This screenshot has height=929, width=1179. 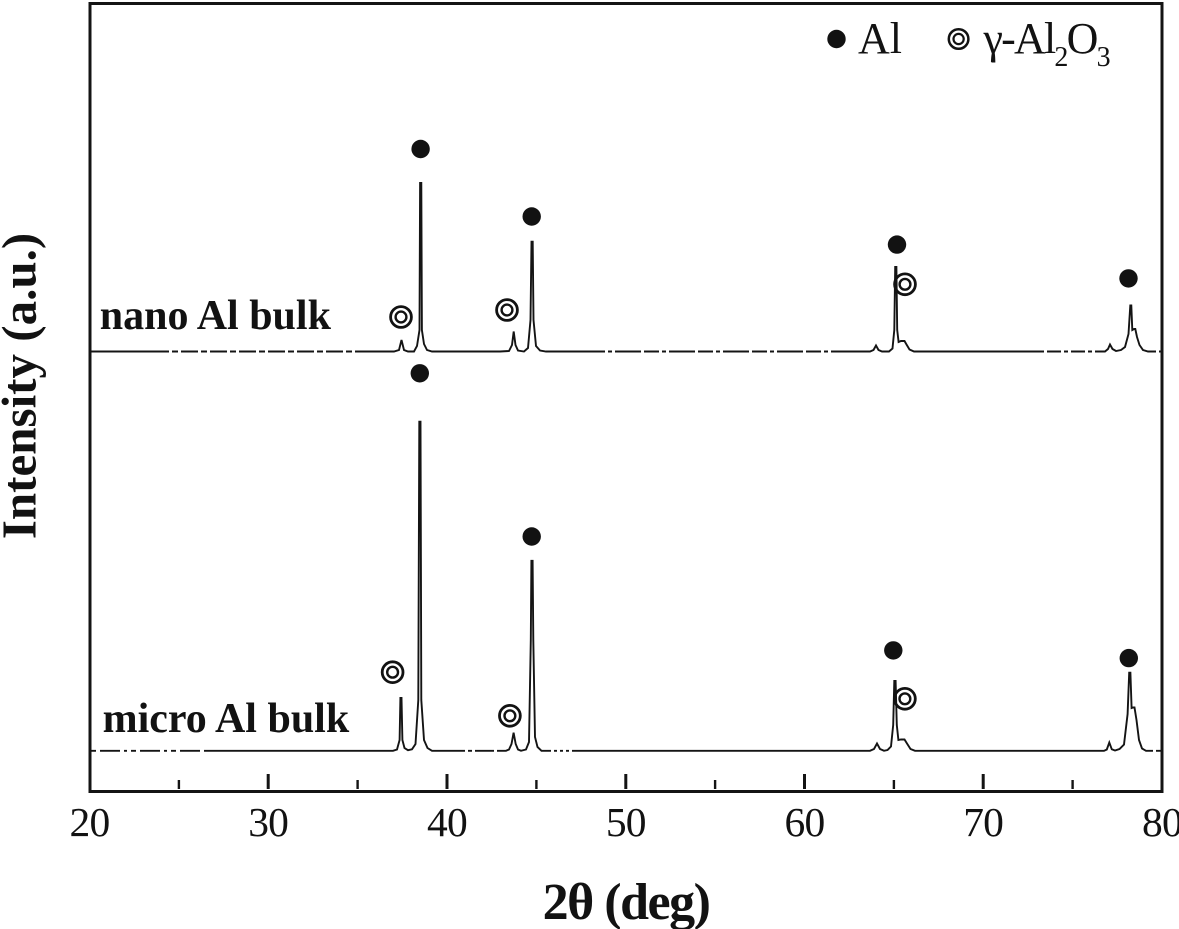 What do you see at coordinates (23, 386) in the screenshot?
I see `svg-text: Intensity (a.u.)` at bounding box center [23, 386].